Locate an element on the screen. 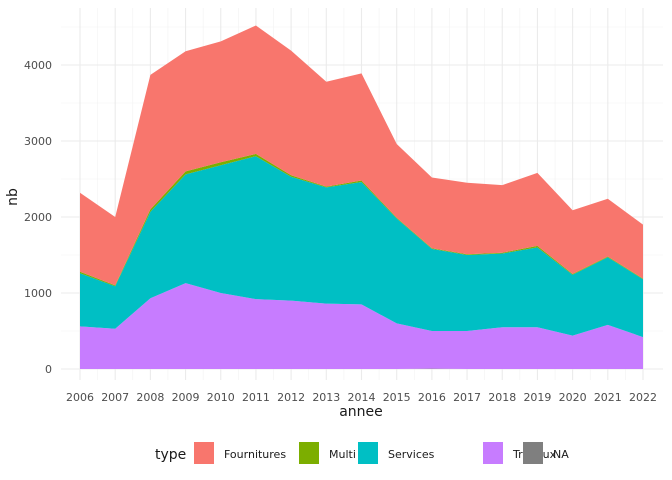  legend: type FournituresMultiServicesTravauxNA is located at coordinates (362, 453).